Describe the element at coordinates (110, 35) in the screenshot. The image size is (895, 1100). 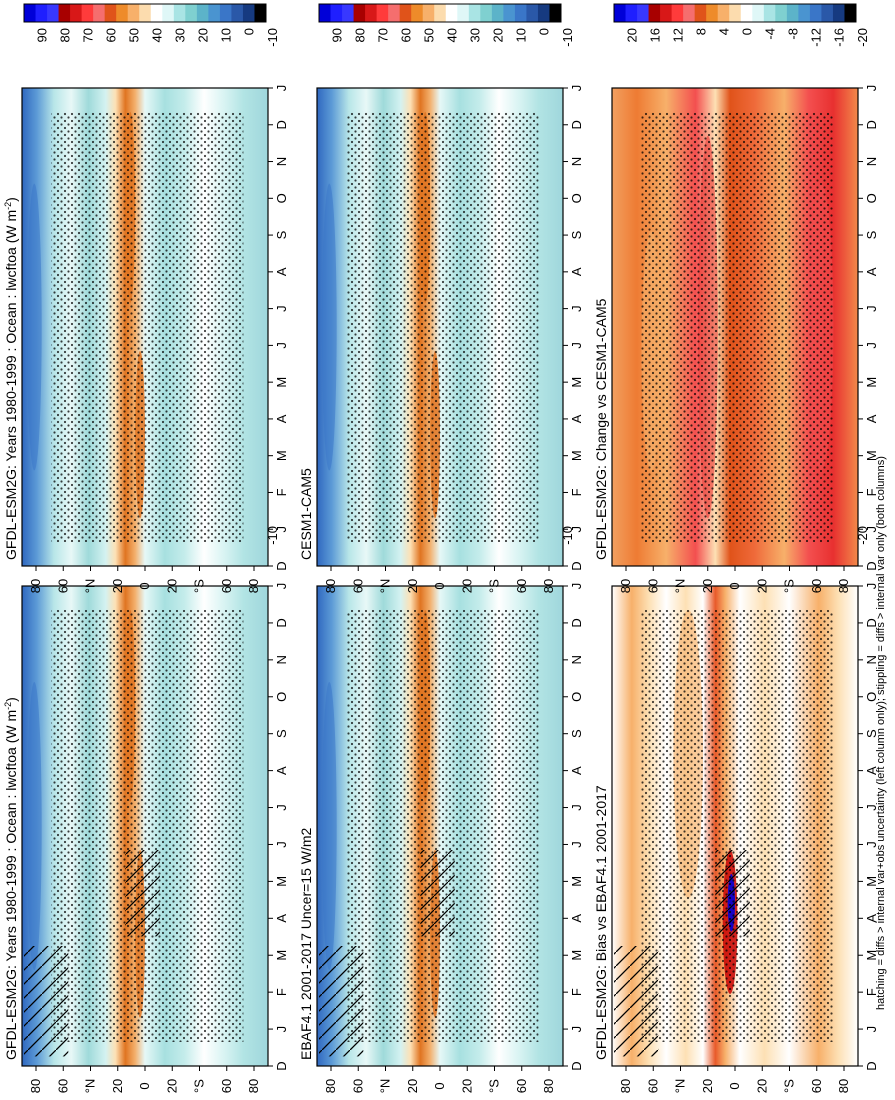
I see `colorbar-label: 60` at that location.